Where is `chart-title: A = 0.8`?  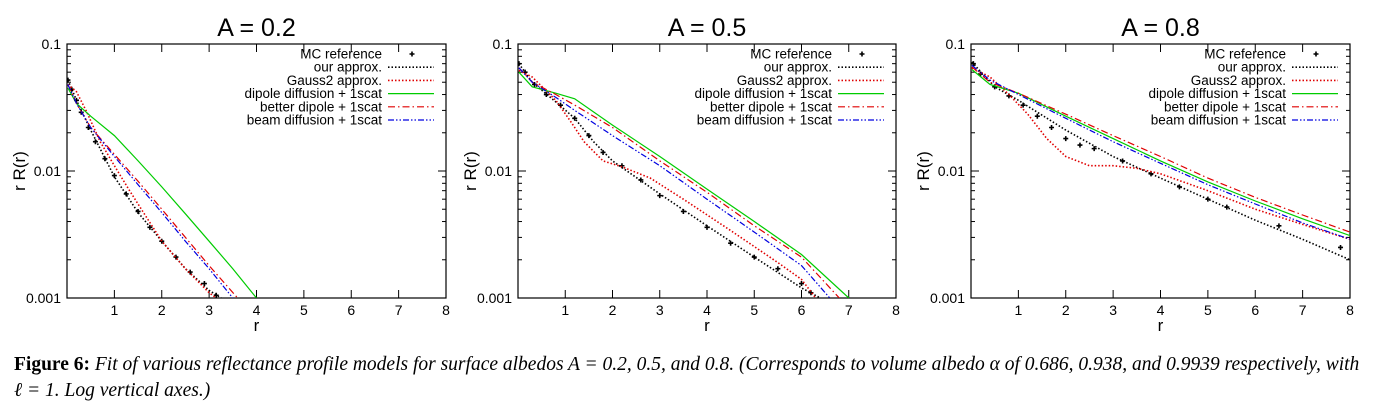 chart-title: A = 0.8 is located at coordinates (1160, 28).